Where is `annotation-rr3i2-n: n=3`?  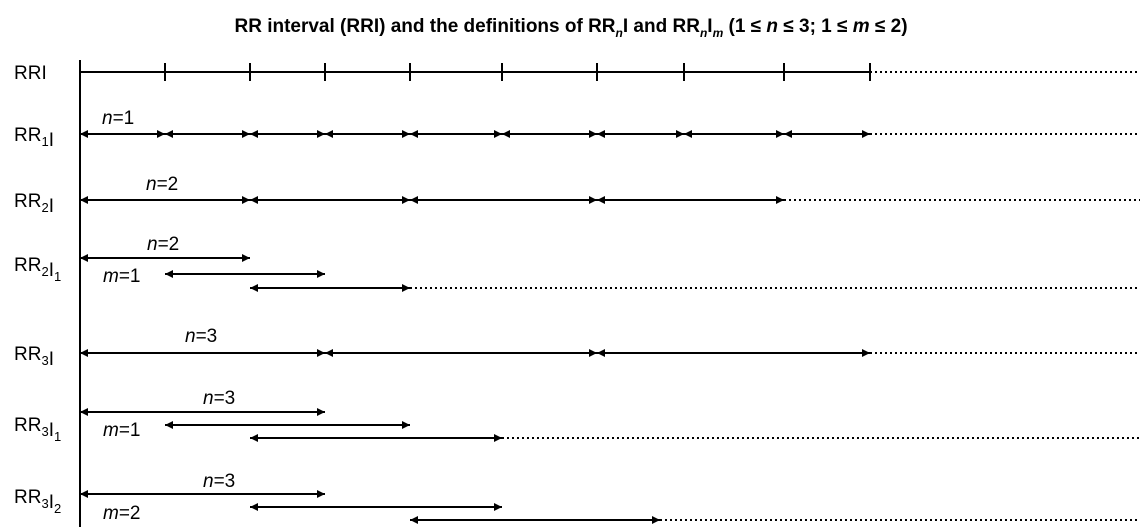
annotation-rr3i2-n: n=3 is located at coordinates (219, 481).